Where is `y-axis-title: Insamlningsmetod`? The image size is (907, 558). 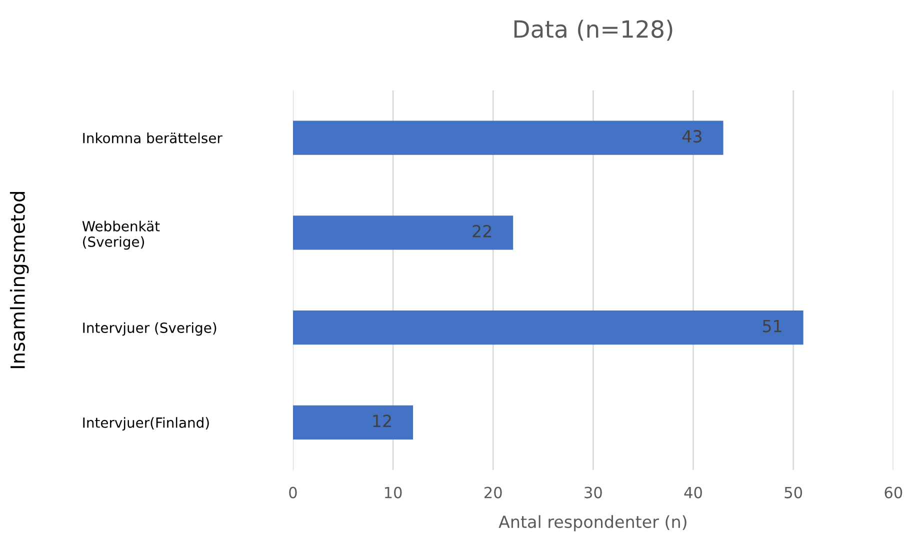 y-axis-title: Insamlningsmetod is located at coordinates (19, 280).